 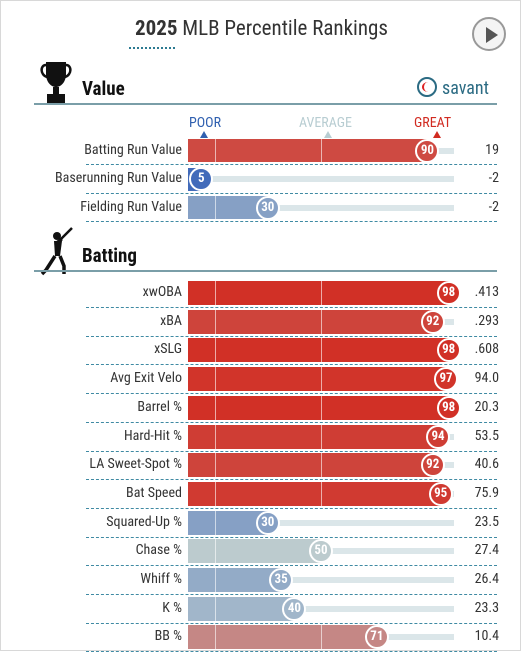 What do you see at coordinates (281, 580) in the screenshot?
I see `percentile-marker: 35` at bounding box center [281, 580].